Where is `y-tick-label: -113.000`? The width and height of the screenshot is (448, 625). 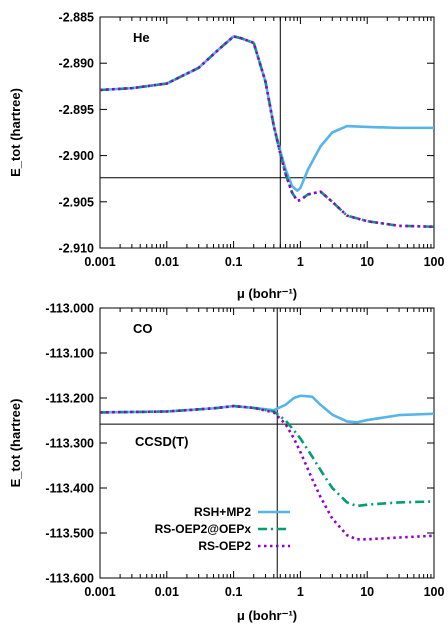 y-tick-label: -113.000 is located at coordinates (69, 309).